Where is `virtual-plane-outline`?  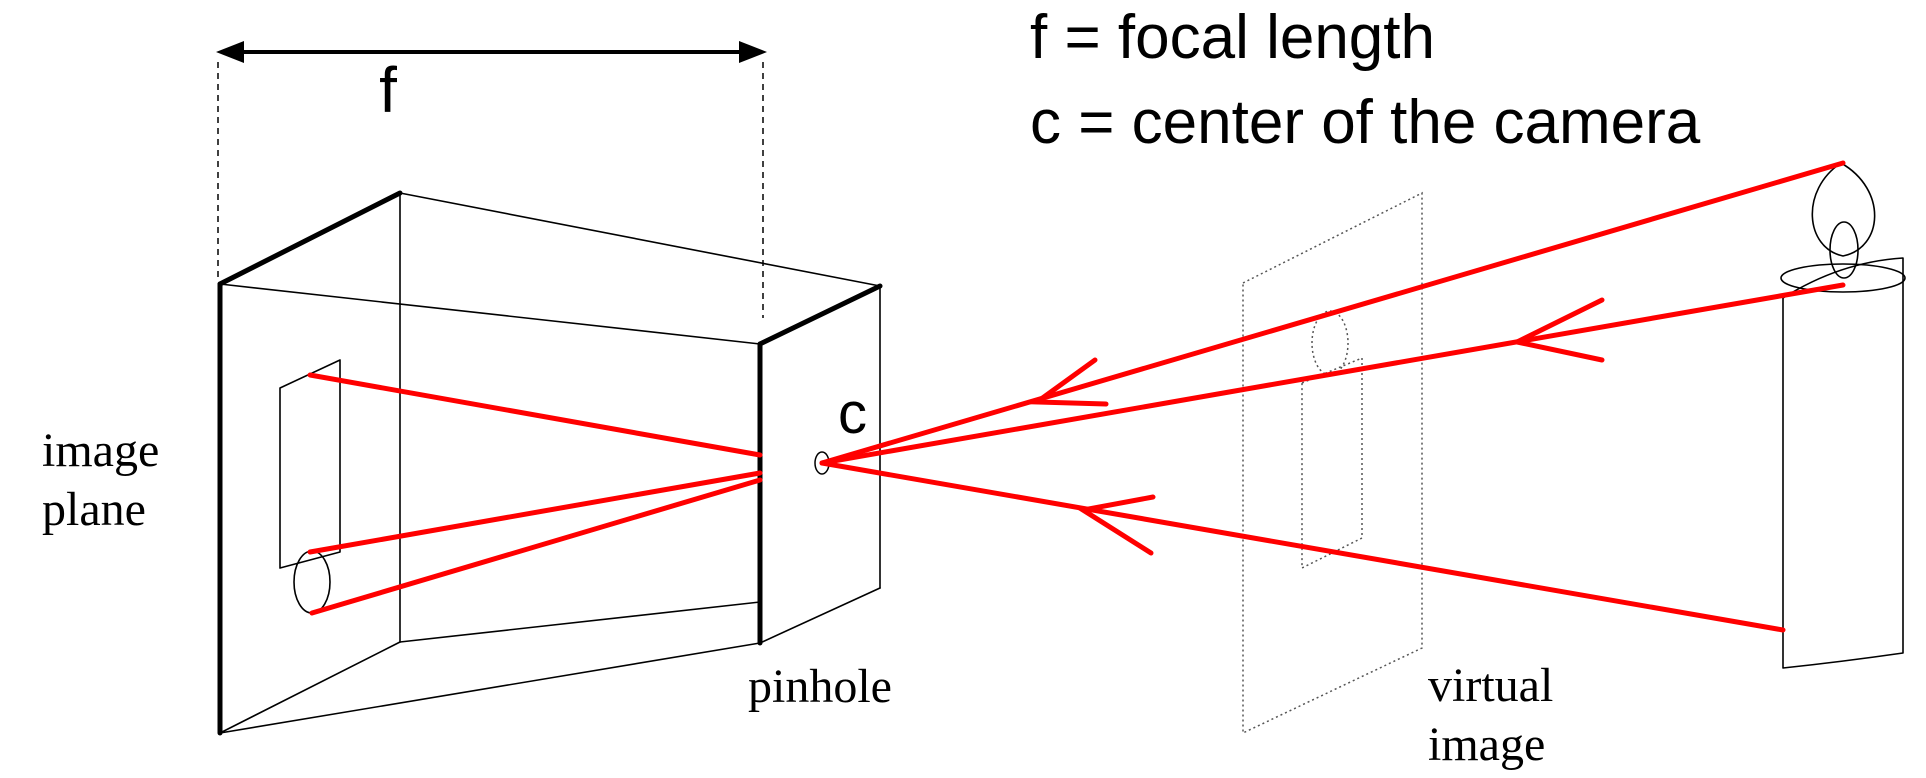
virtual-plane-outline is located at coordinates (1332, 463).